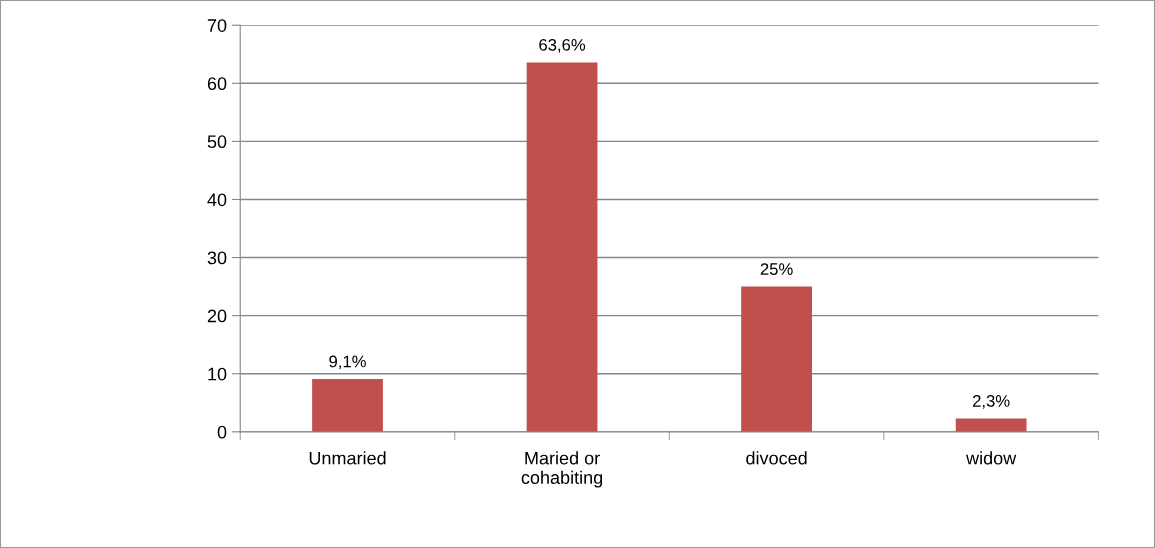  What do you see at coordinates (776, 458) in the screenshot?
I see `x-tick-label: divoced` at bounding box center [776, 458].